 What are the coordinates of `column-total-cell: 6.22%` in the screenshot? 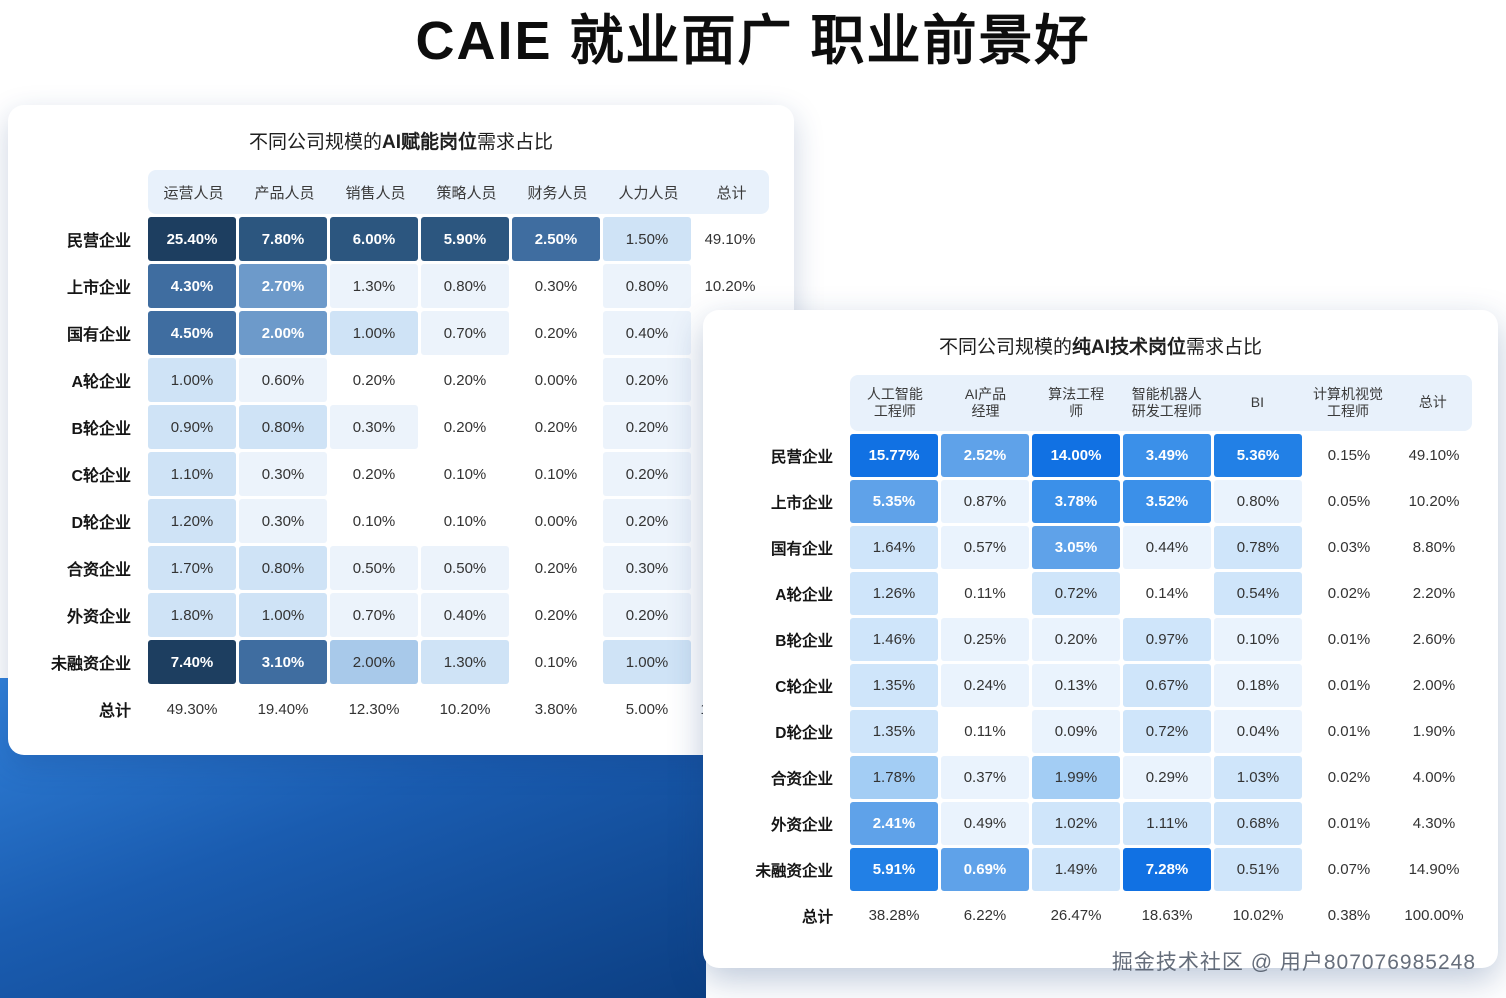 It's located at (985, 915).